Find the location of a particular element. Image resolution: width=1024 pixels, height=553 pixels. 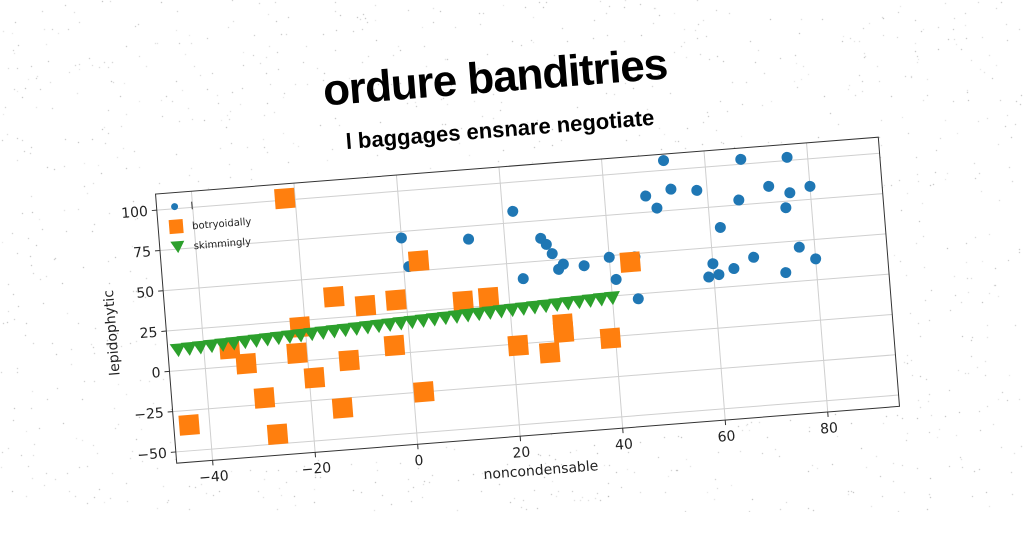

x-tick-label: 60 is located at coordinates (726, 436).